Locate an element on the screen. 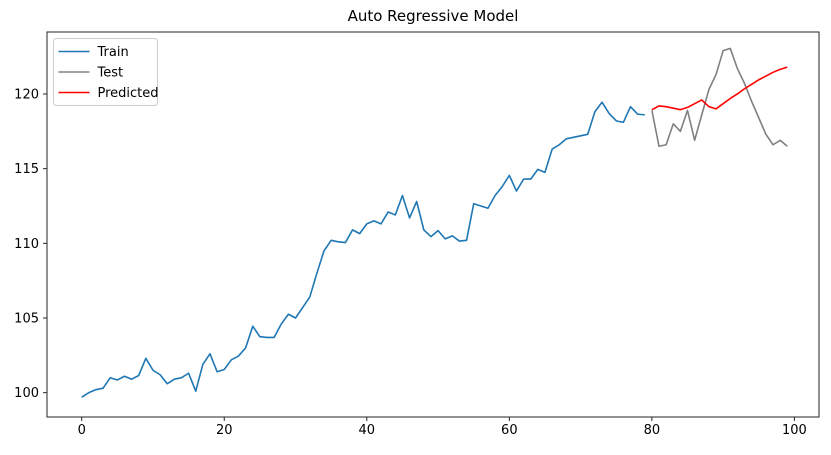  series-line-predicted is located at coordinates (719, 88).